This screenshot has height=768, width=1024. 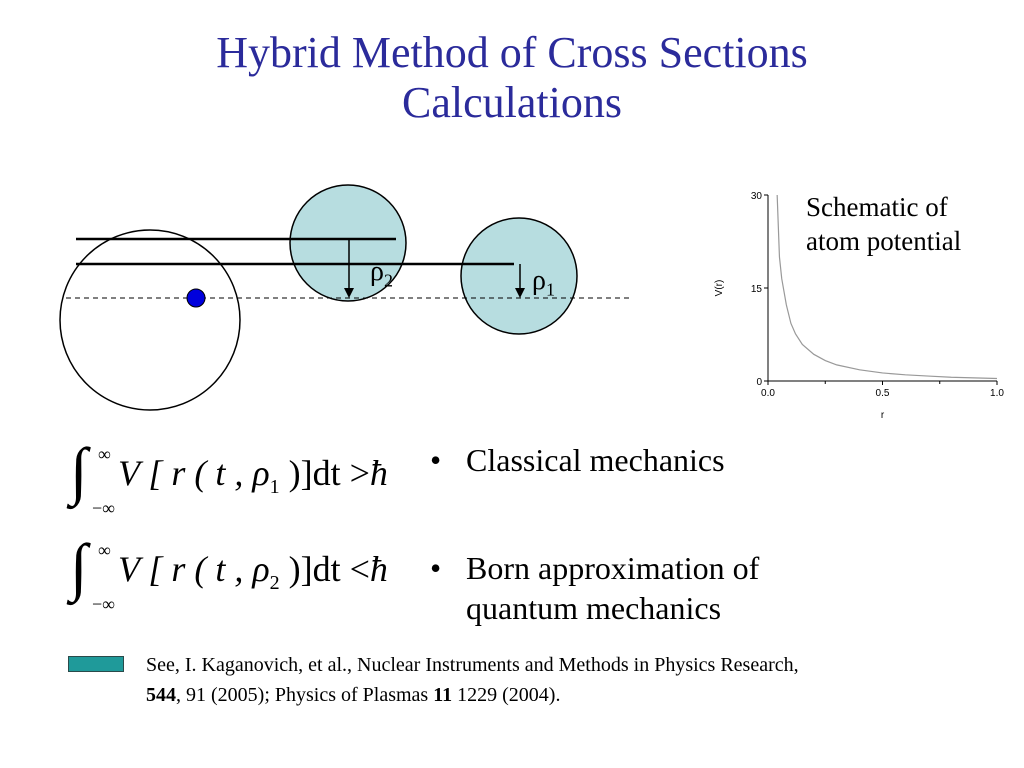 What do you see at coordinates (96, 664) in the screenshot?
I see `reference-marker-box` at bounding box center [96, 664].